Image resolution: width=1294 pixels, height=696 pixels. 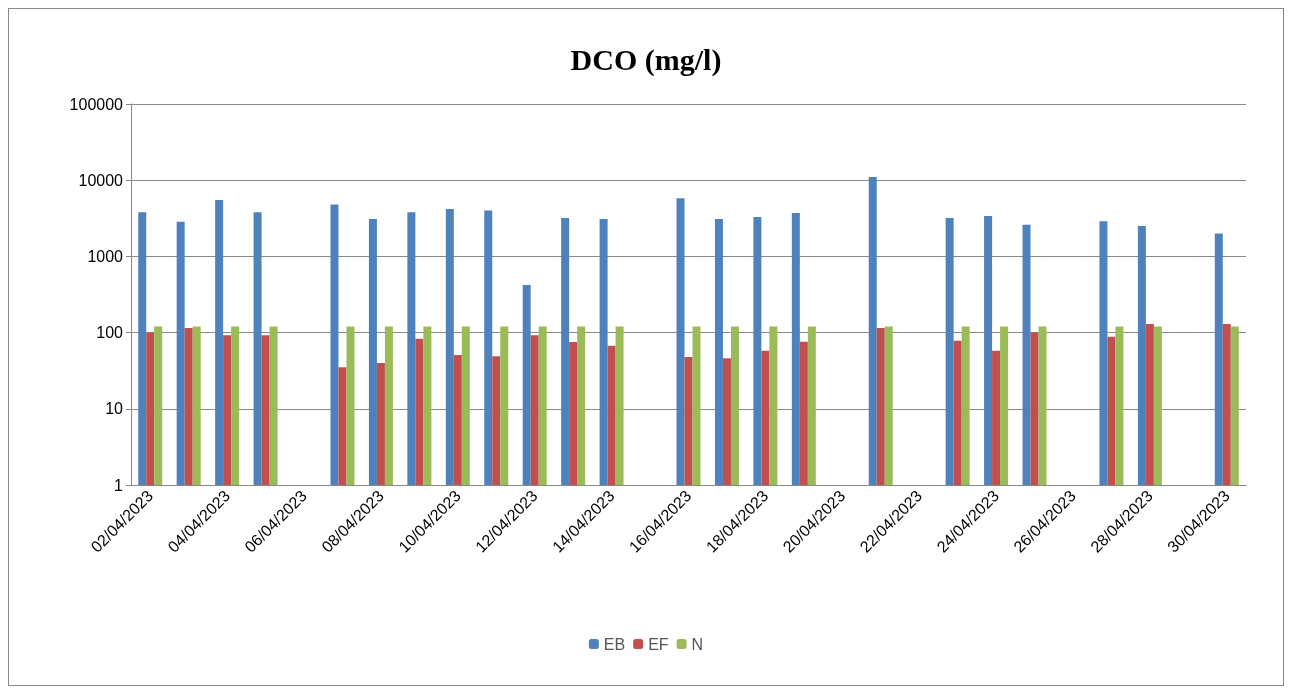 What do you see at coordinates (110, 333) in the screenshot?
I see `y-tick-label: 100` at bounding box center [110, 333].